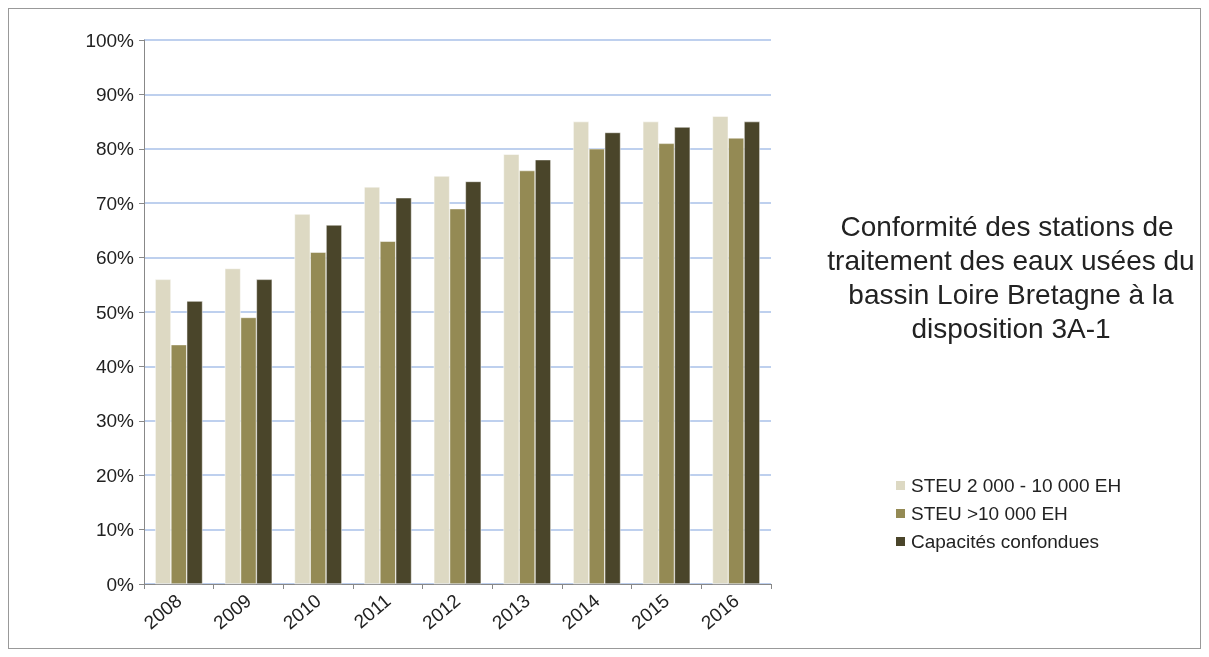 The height and width of the screenshot is (657, 1209). I want to click on text: Conformité des stations de traitement des eaux usées du bassin Loire Bretagne à la disposition 3A-1, so click(1011, 277).